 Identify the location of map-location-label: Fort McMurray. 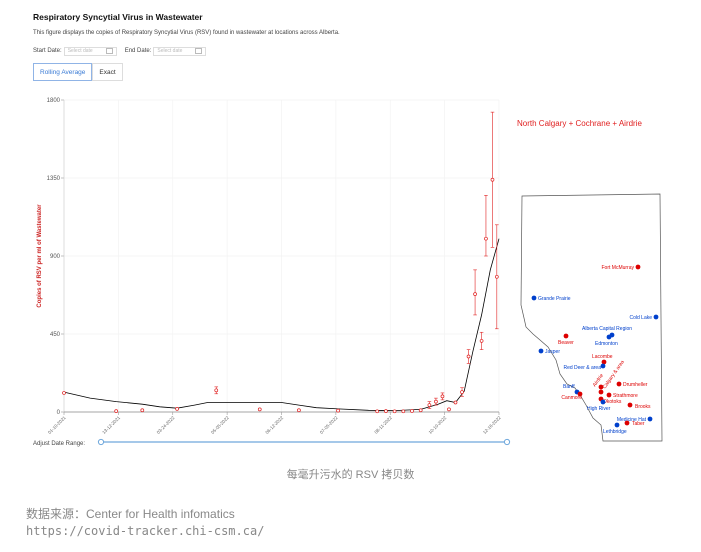
(618, 268).